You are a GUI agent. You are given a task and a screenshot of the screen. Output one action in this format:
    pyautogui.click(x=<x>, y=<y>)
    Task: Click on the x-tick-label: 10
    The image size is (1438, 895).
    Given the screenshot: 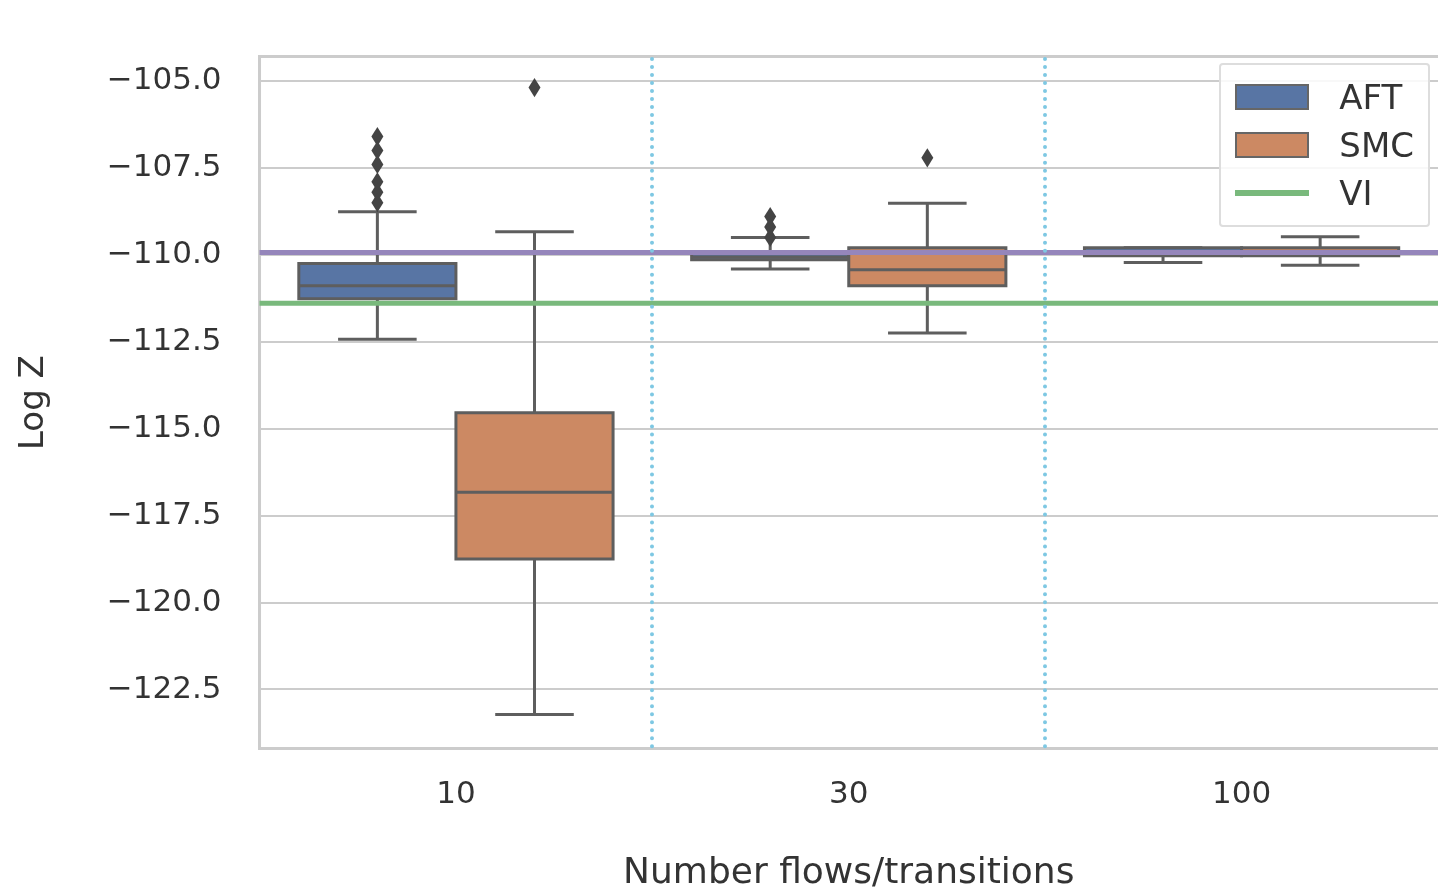 What is the action you would take?
    pyautogui.click(x=456, y=792)
    